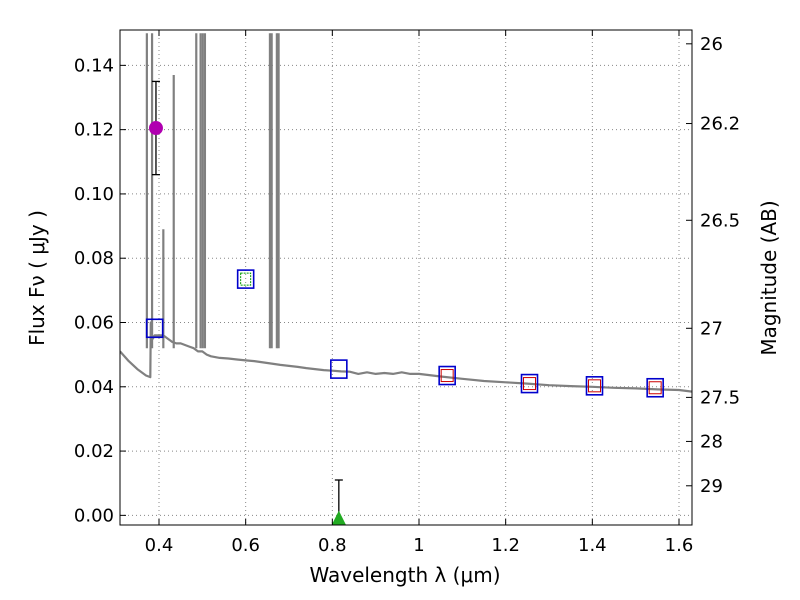 This screenshot has height=600, width=800. Describe the element at coordinates (37, 278) in the screenshot. I see `y-axis-title: Flux Fν ( μJy )` at that location.